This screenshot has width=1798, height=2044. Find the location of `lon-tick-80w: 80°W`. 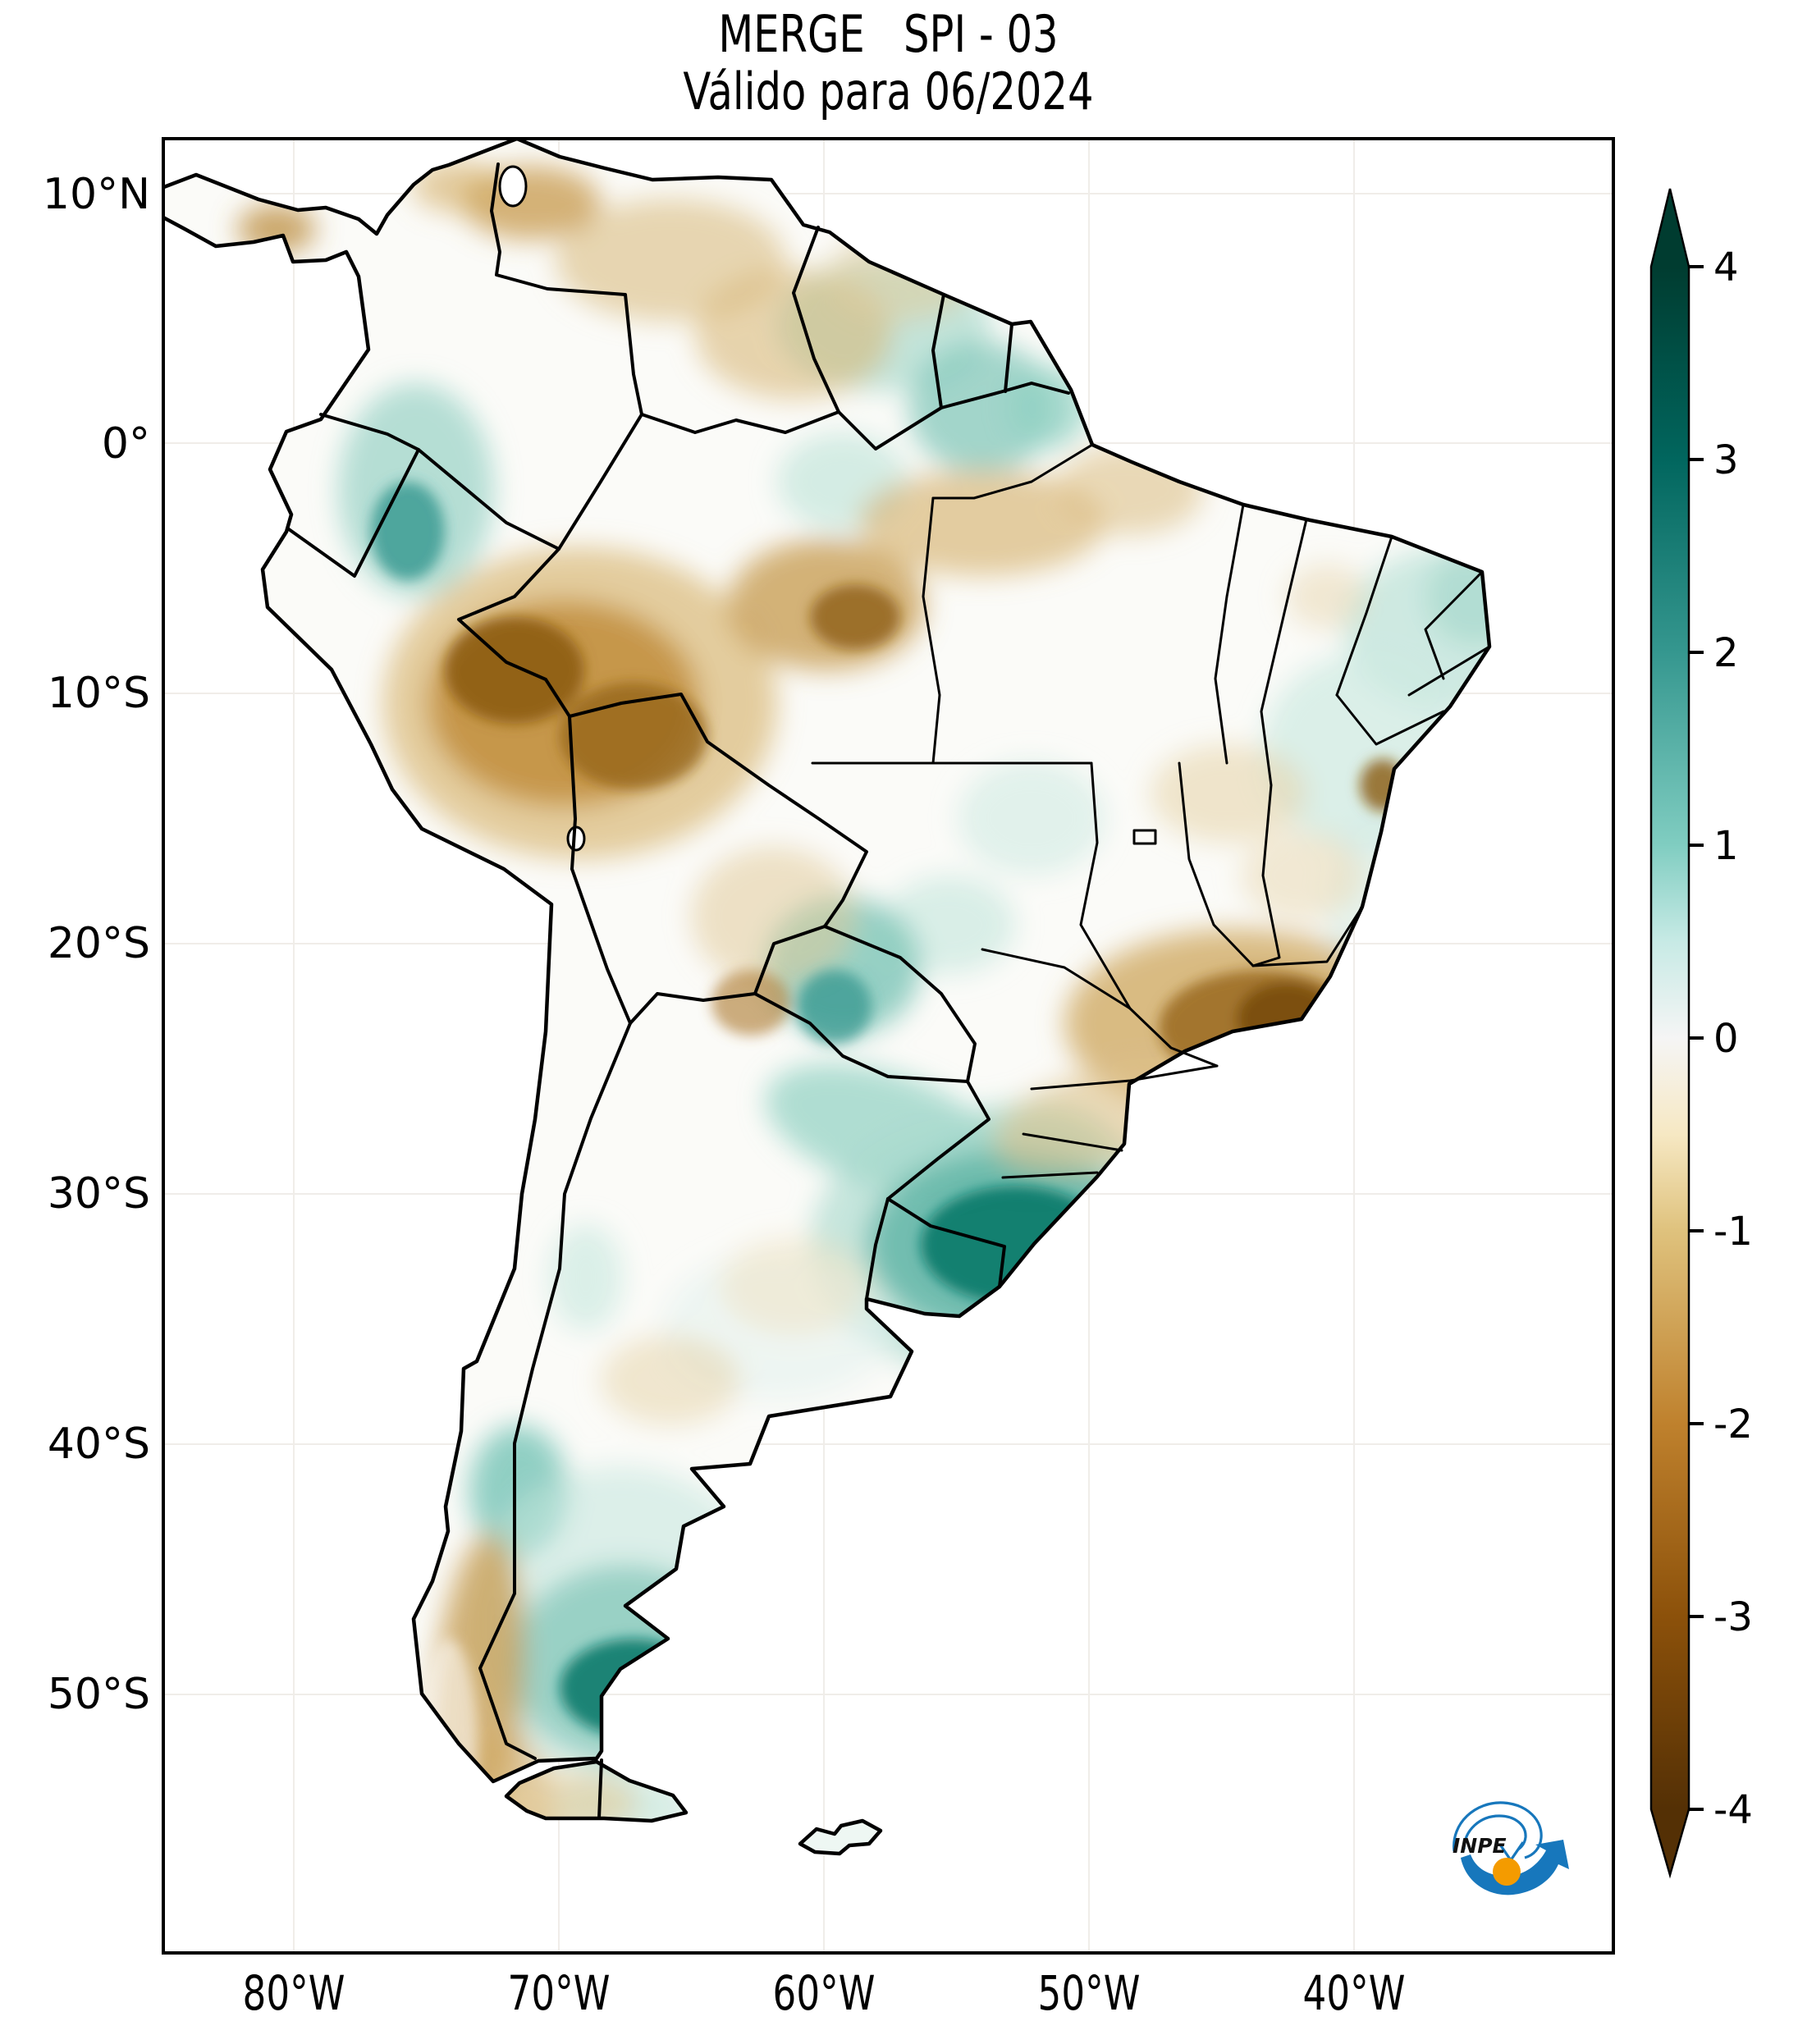

lon-tick-80w: 80°W is located at coordinates (293, 1993).